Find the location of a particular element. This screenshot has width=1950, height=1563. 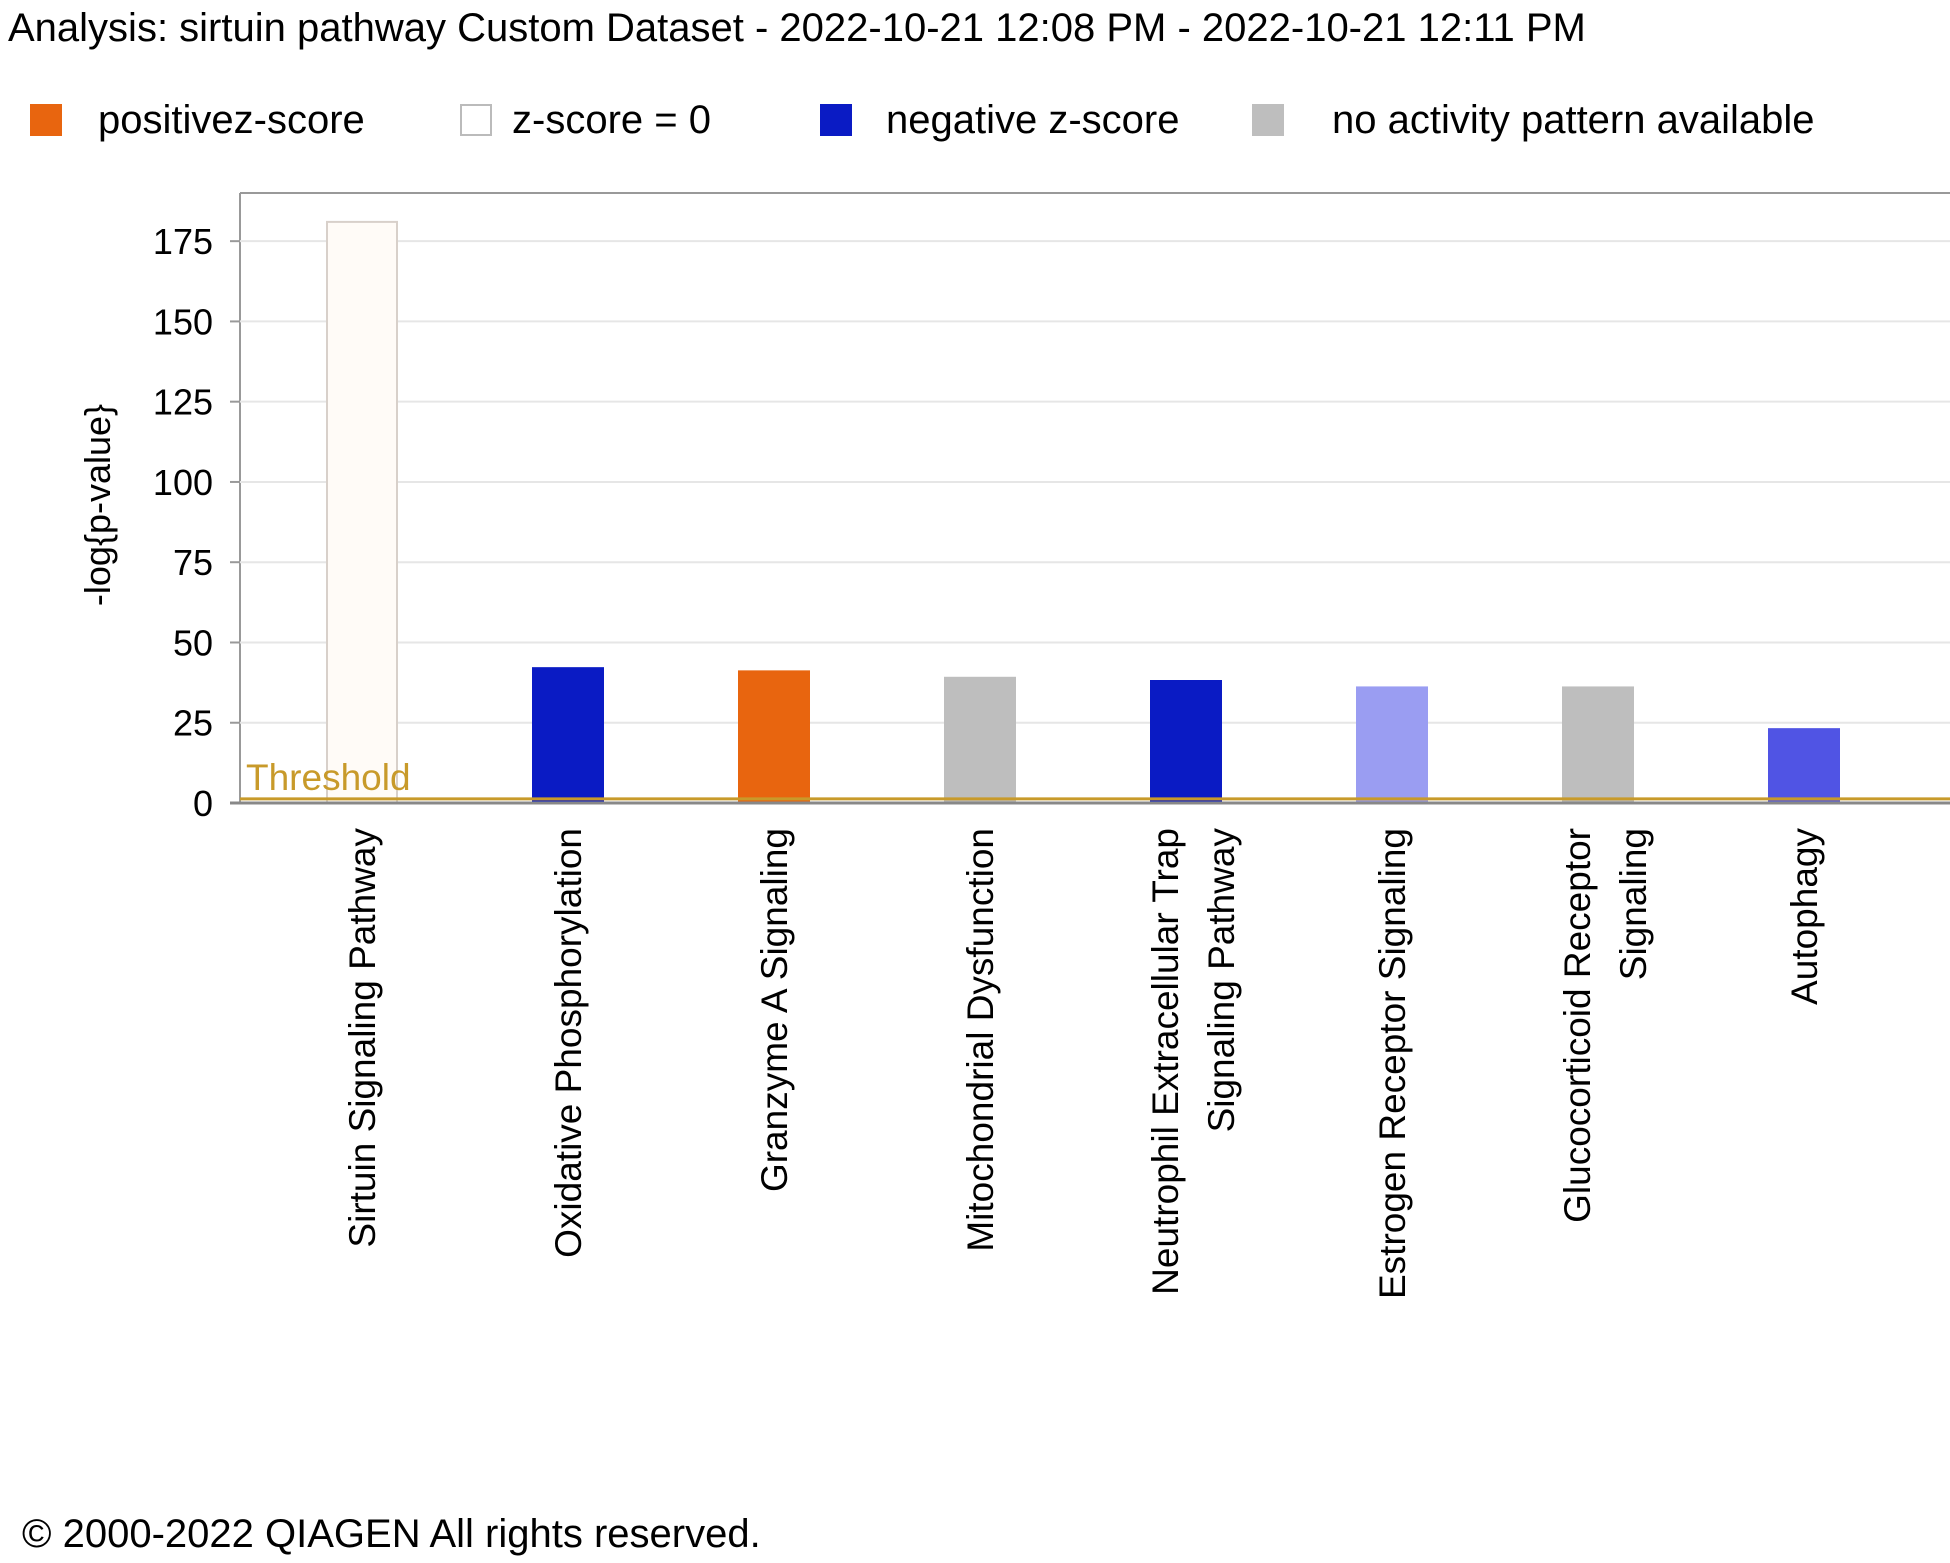

x-category-label: Oxidative Phosphorylation is located at coordinates (568, 1043).